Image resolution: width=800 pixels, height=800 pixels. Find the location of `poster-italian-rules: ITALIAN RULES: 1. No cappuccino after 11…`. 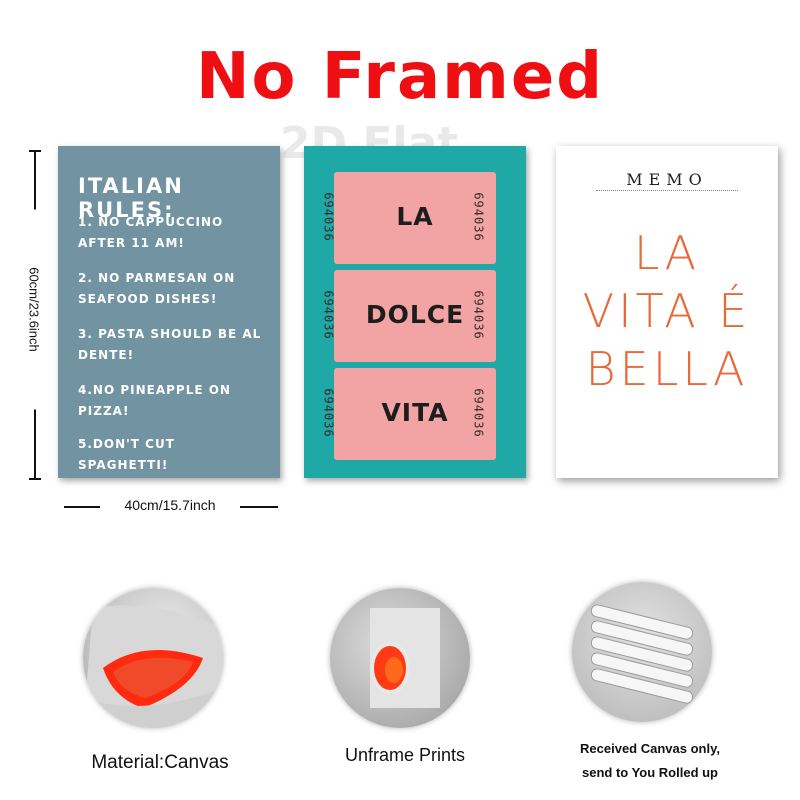

poster-italian-rules: ITALIAN RULES: 1. No cappuccino after 11… is located at coordinates (169, 312).